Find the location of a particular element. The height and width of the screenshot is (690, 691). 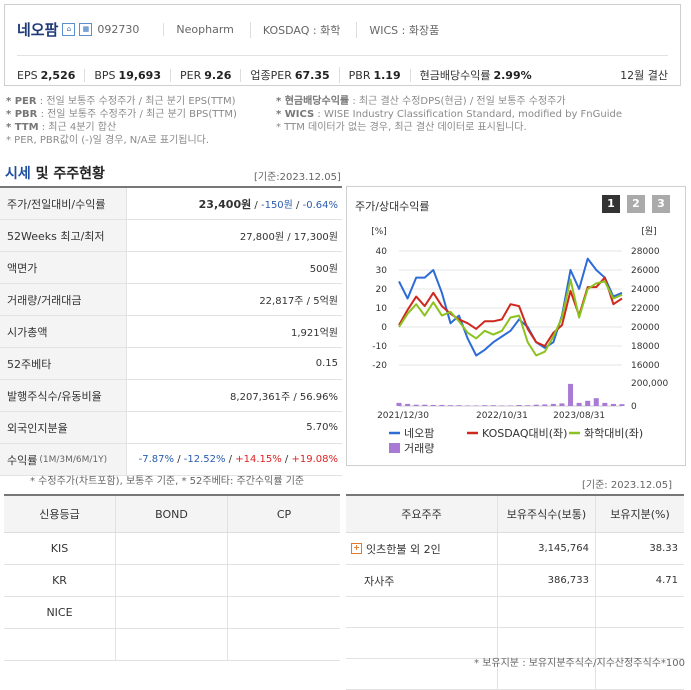

base-date: [기준:2023.12.05] is located at coordinates (297, 177).